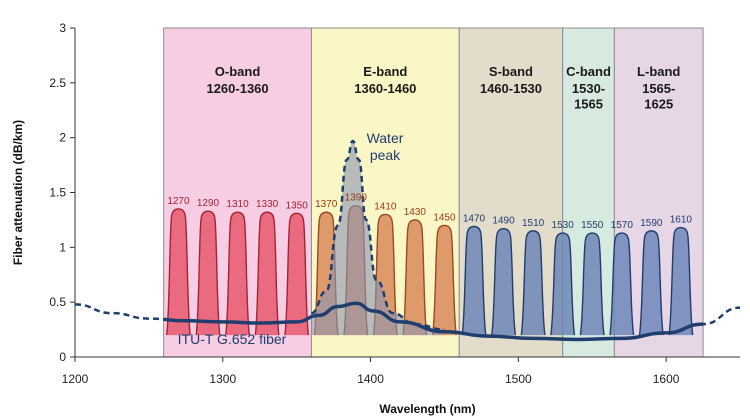 This screenshot has width=750, height=418. I want to click on channel-label-1390: 1390, so click(356, 198).